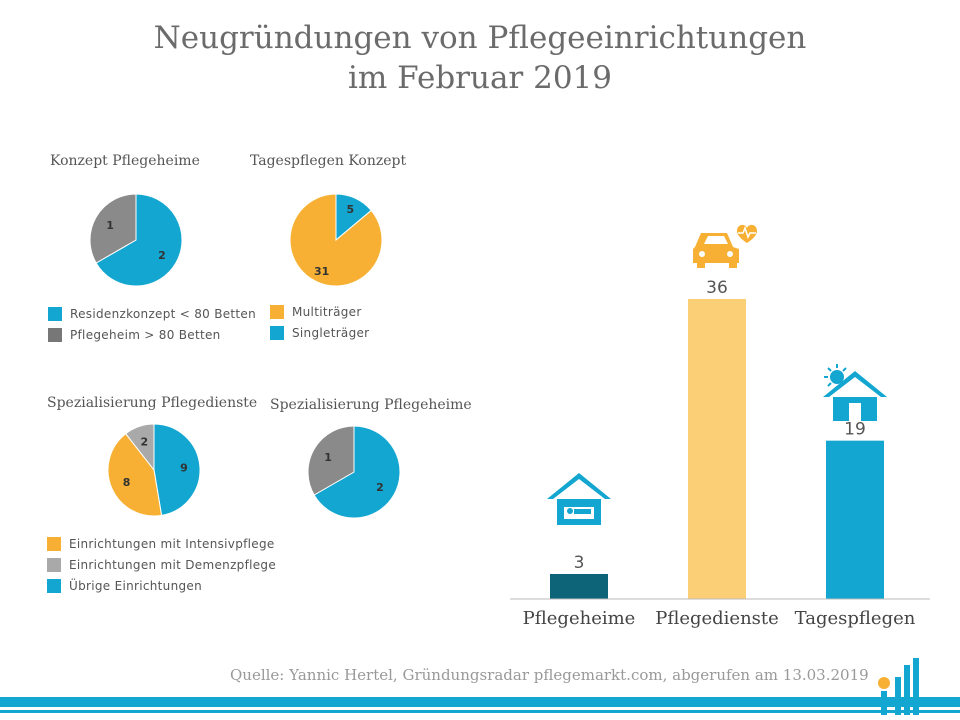 The height and width of the screenshot is (720, 960). Describe the element at coordinates (184, 468) in the screenshot. I see `pie-slice-label: 9` at that location.